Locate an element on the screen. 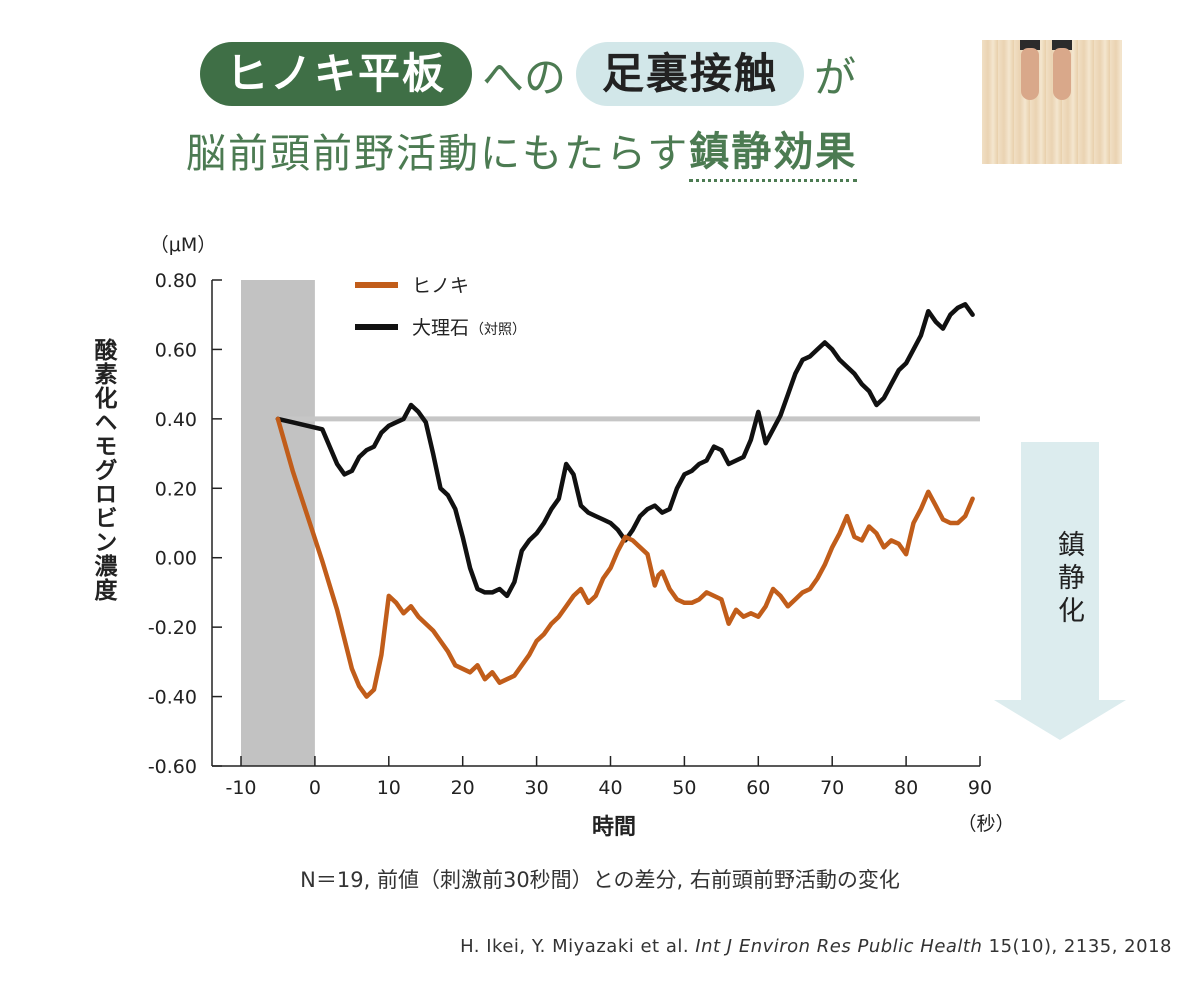  sedation-arrow is located at coordinates (1060, 591).